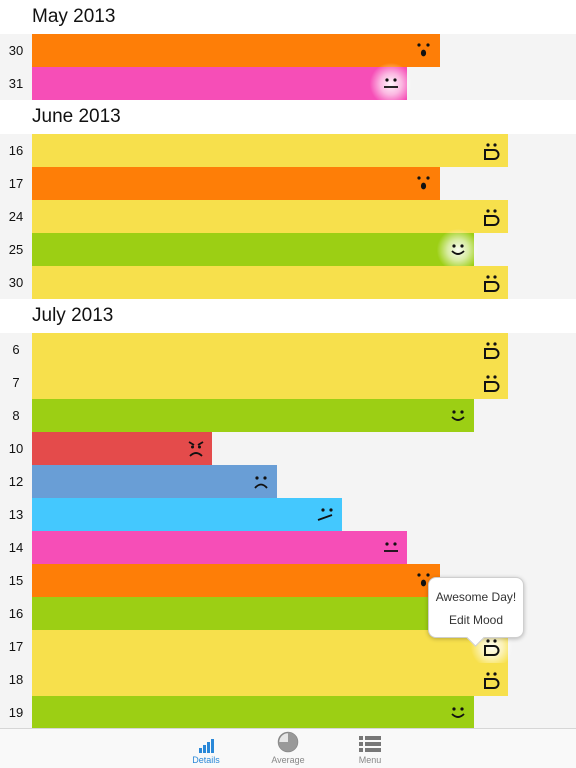 The width and height of the screenshot is (576, 768). What do you see at coordinates (288, 760) in the screenshot?
I see `tab-average-label: Average` at bounding box center [288, 760].